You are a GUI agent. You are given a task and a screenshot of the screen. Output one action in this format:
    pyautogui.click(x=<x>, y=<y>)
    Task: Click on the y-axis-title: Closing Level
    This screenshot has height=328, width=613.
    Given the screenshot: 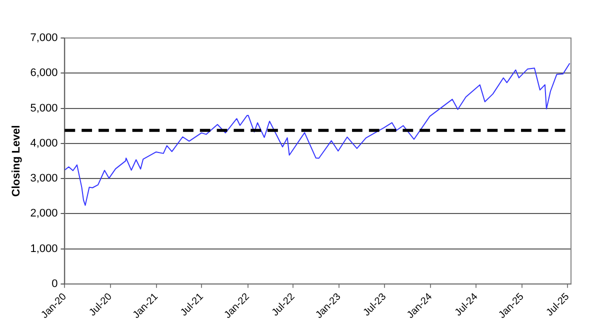 What is the action you would take?
    pyautogui.click(x=16, y=161)
    